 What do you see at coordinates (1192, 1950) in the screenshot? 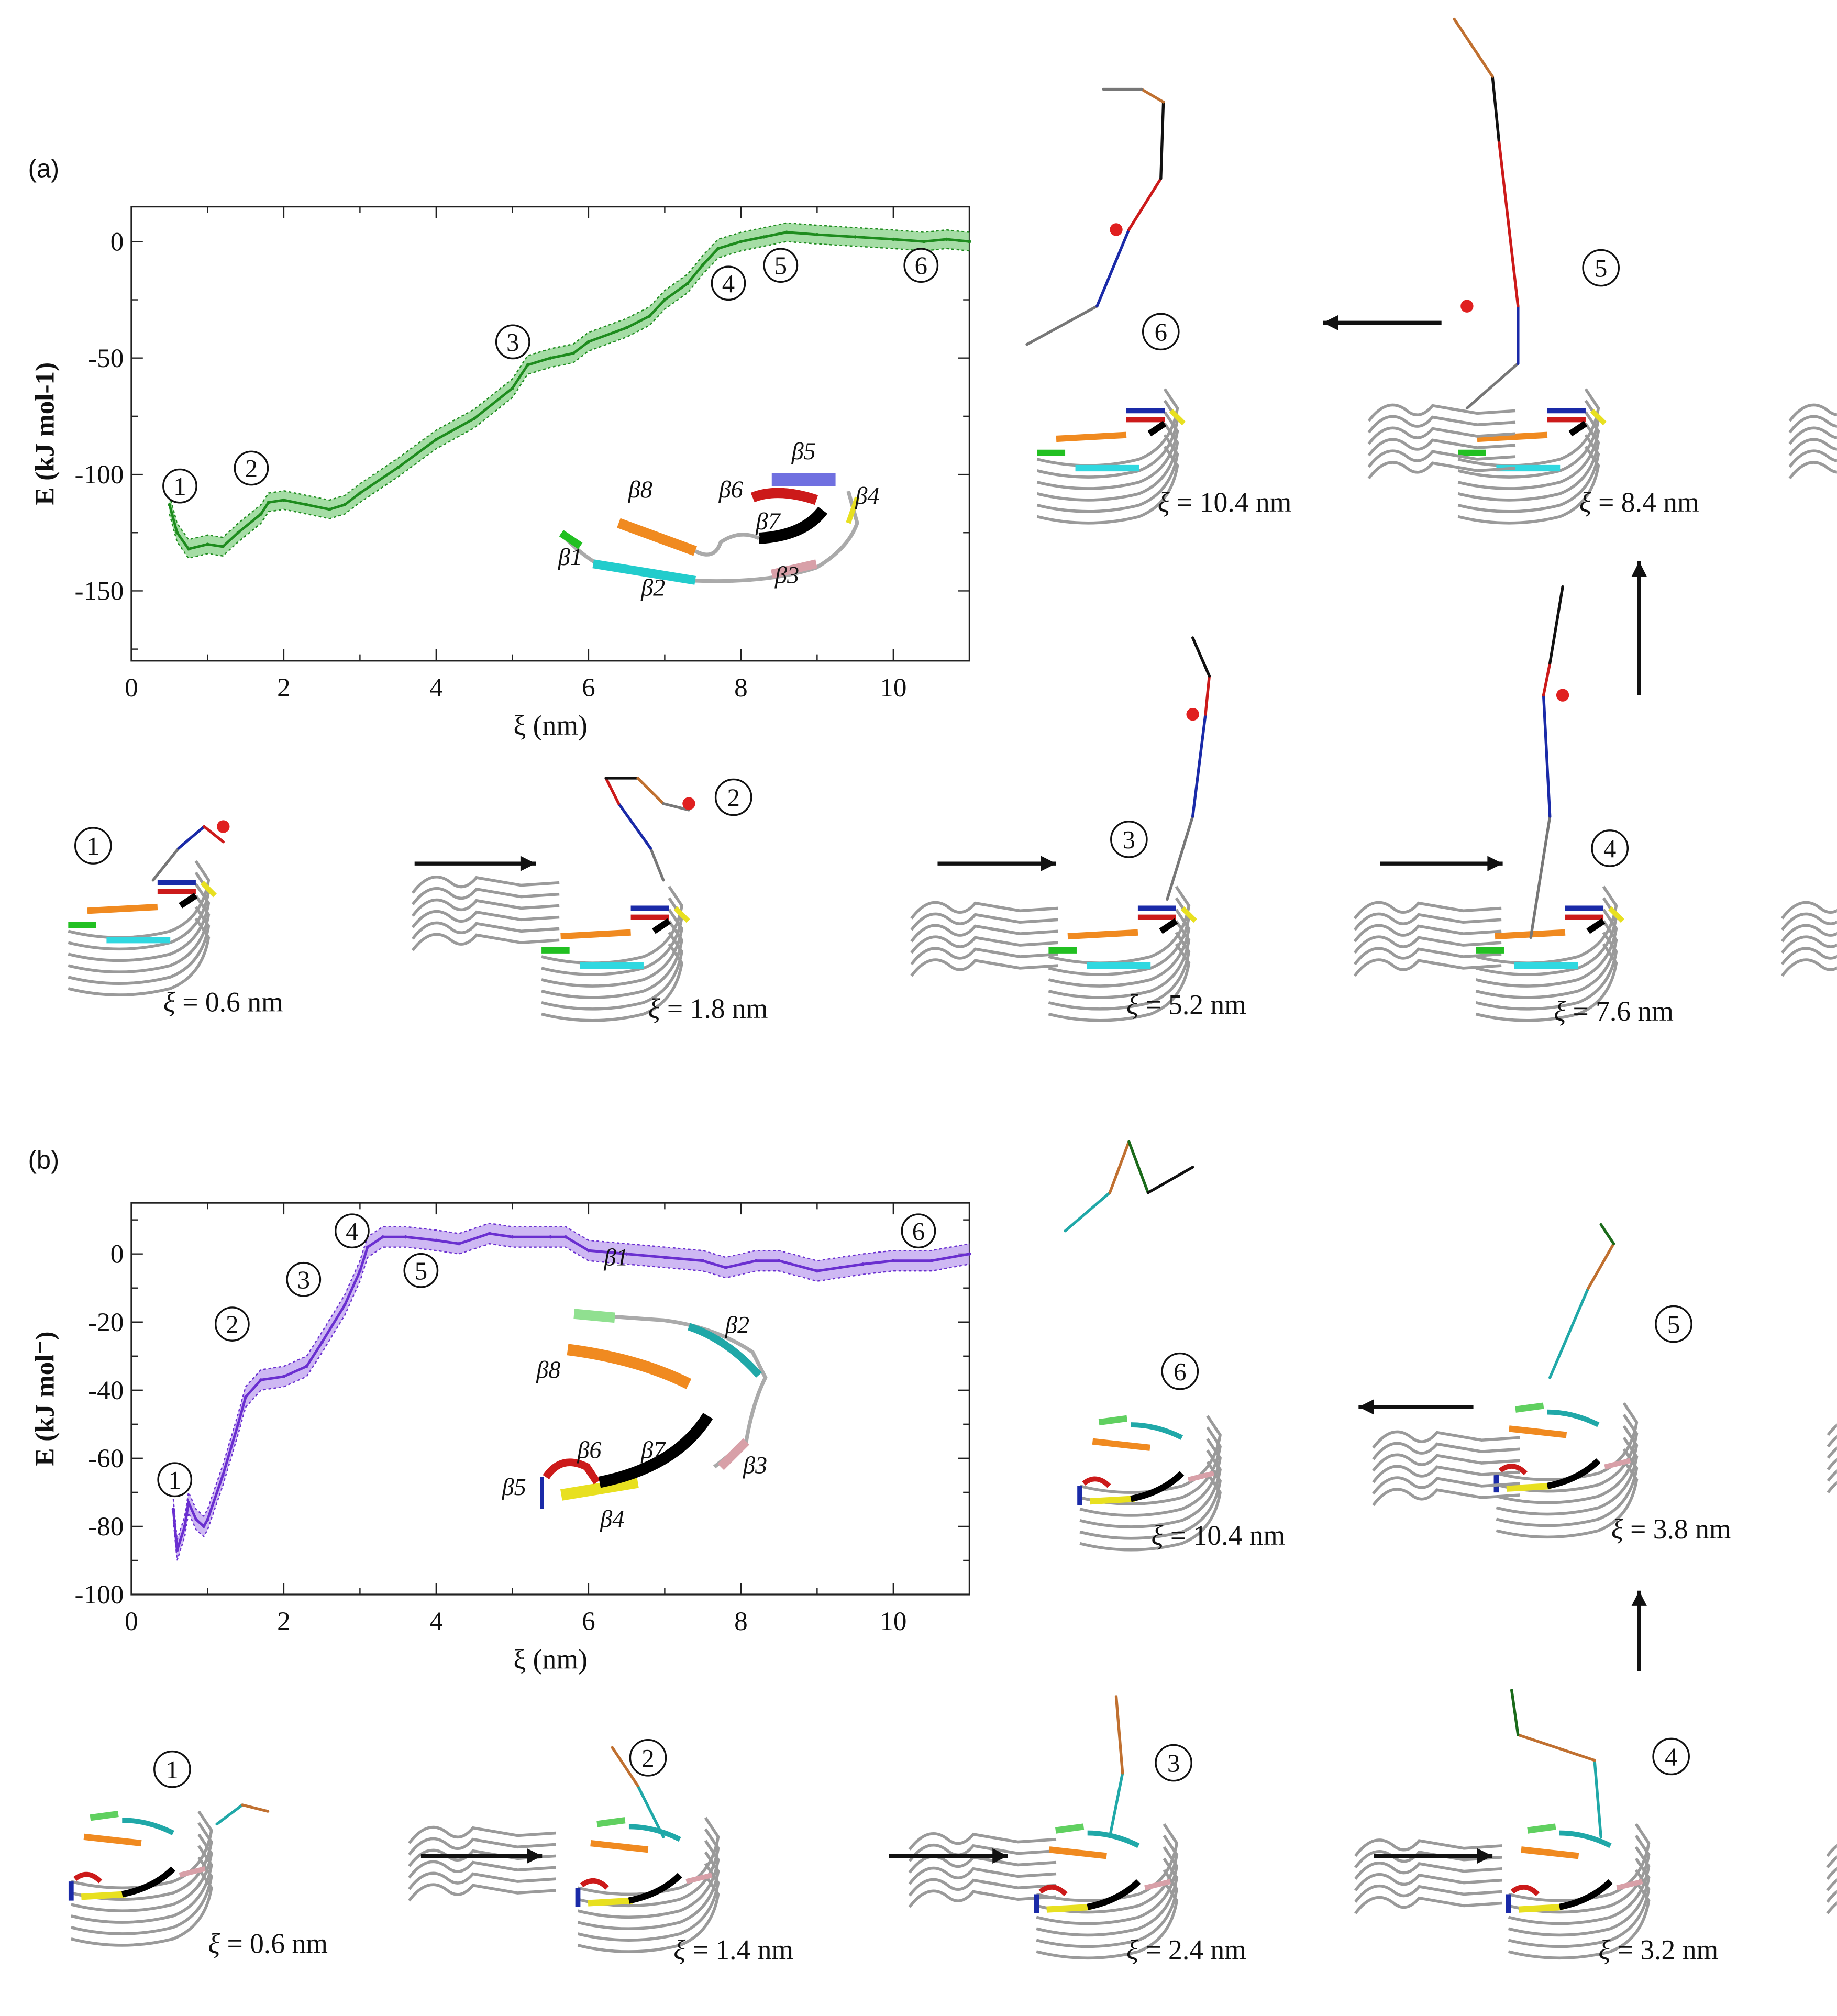
I see `xi-value: = 2.4 nm` at bounding box center [1192, 1950].